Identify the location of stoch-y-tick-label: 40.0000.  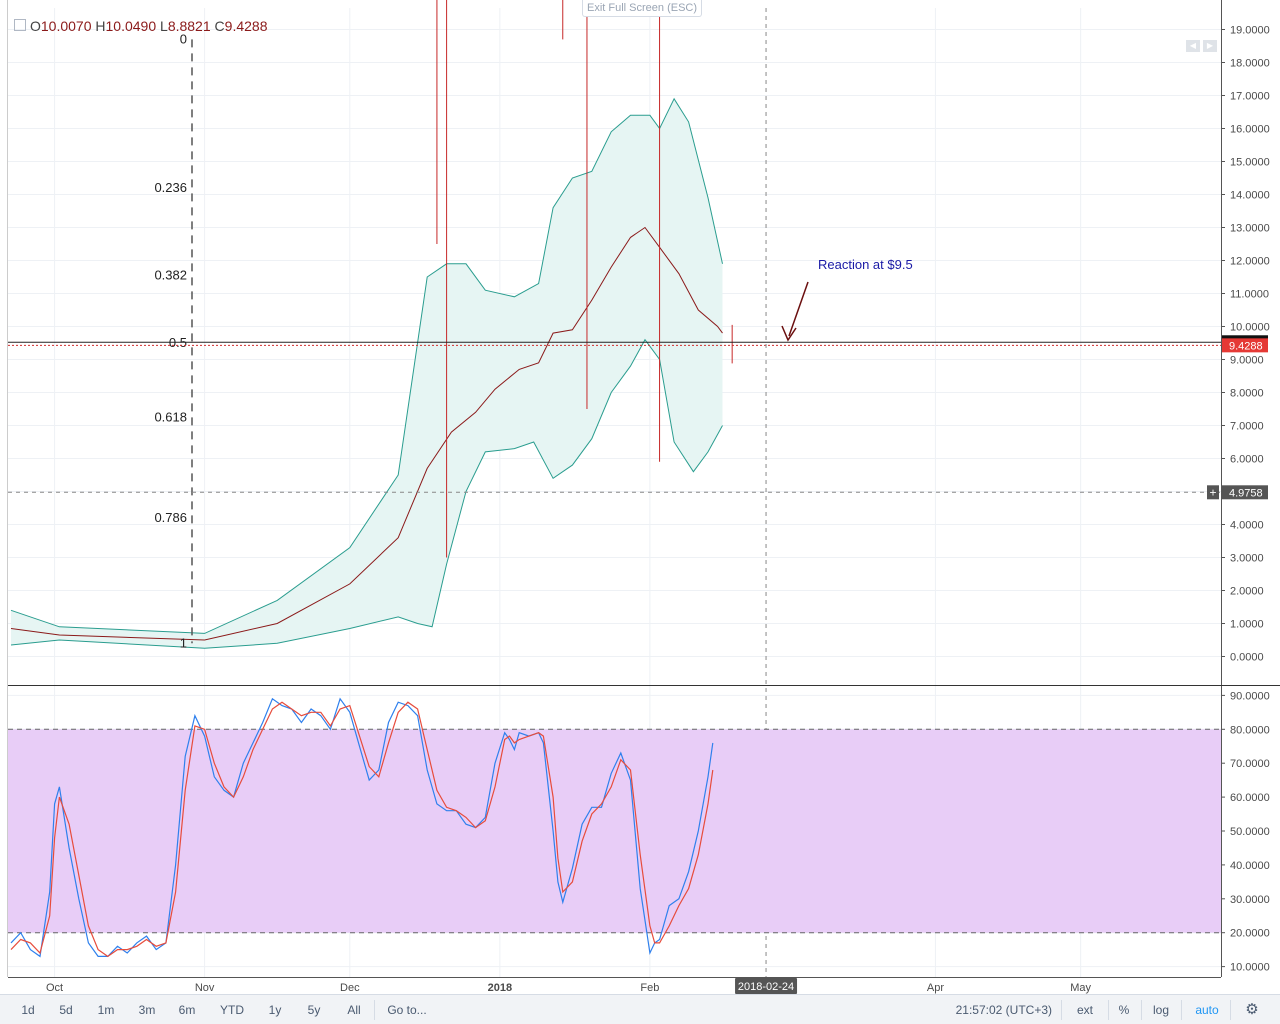
(1250, 866).